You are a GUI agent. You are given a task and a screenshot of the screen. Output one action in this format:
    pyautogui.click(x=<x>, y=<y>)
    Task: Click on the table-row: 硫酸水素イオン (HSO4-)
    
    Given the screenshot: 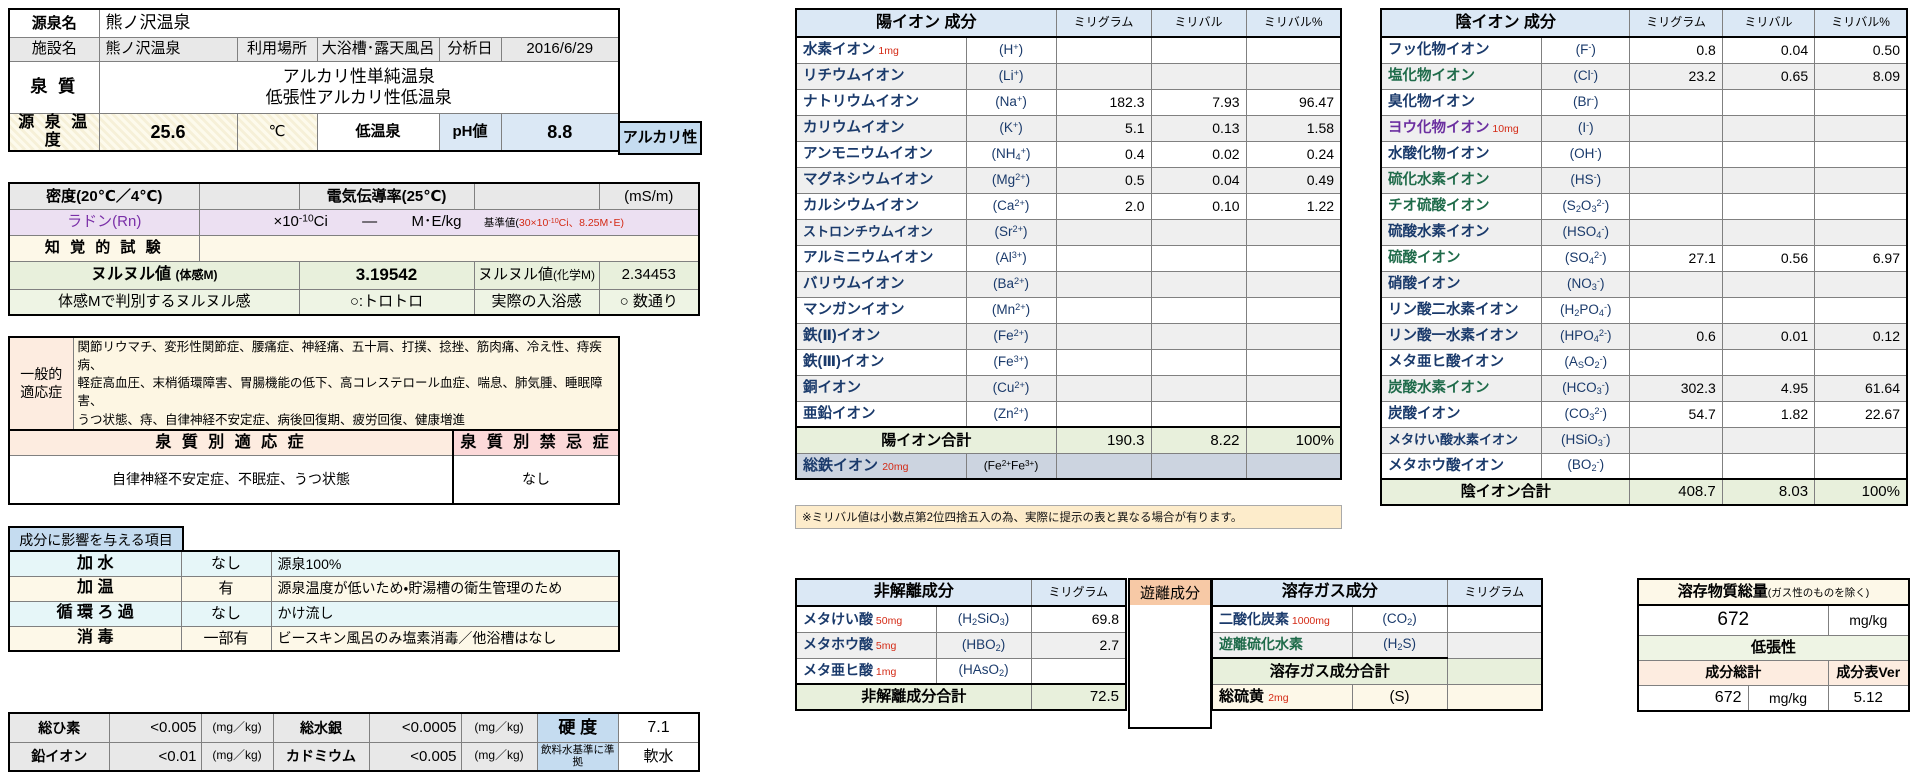 What is the action you would take?
    pyautogui.click(x=1644, y=232)
    